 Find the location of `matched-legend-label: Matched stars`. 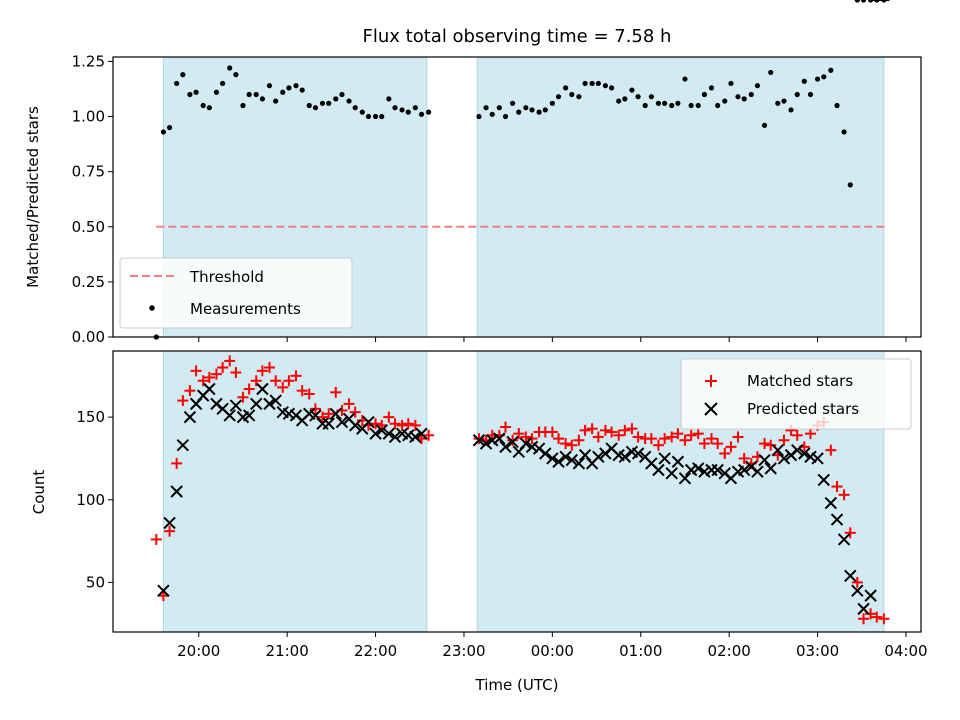

matched-legend-label: Matched stars is located at coordinates (800, 381).